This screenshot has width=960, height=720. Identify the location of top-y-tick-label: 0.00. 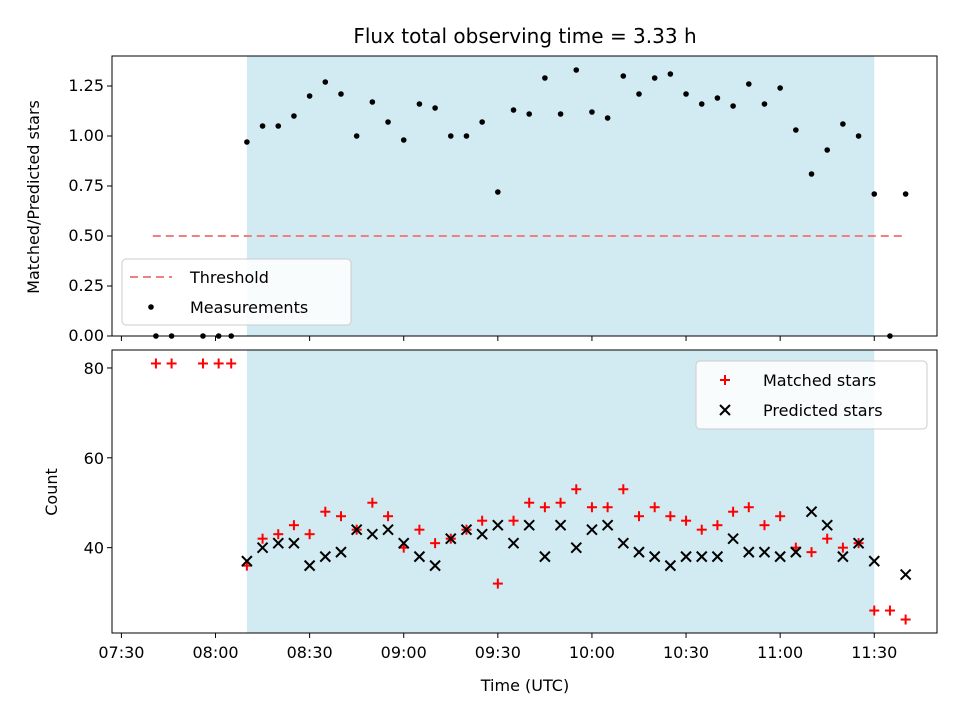
(86, 335).